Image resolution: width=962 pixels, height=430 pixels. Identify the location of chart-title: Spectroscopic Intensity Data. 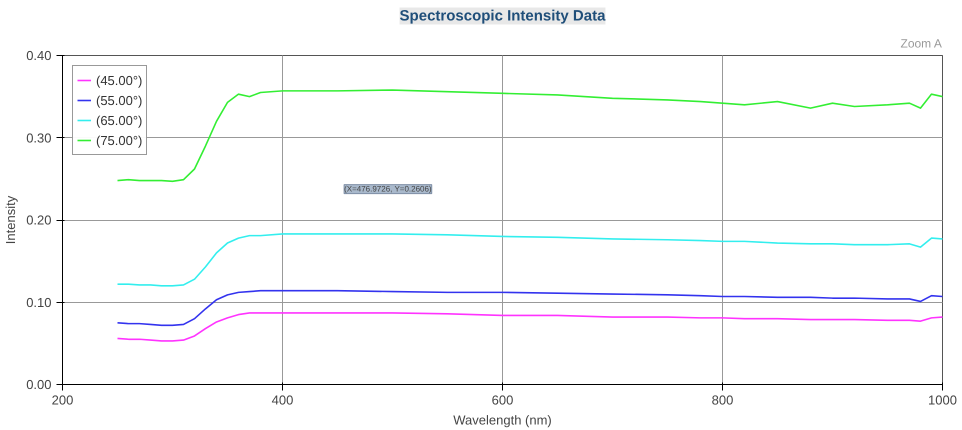
(503, 16).